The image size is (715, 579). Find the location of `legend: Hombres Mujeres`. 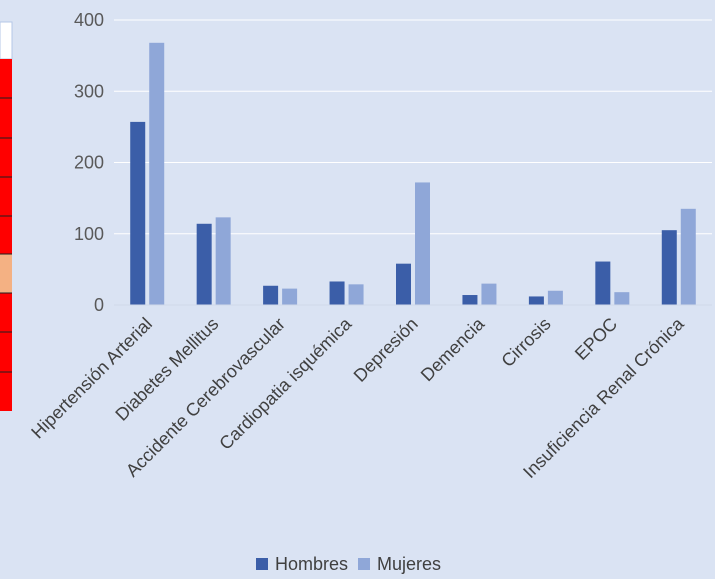

legend: Hombres Mujeres is located at coordinates (348, 564).